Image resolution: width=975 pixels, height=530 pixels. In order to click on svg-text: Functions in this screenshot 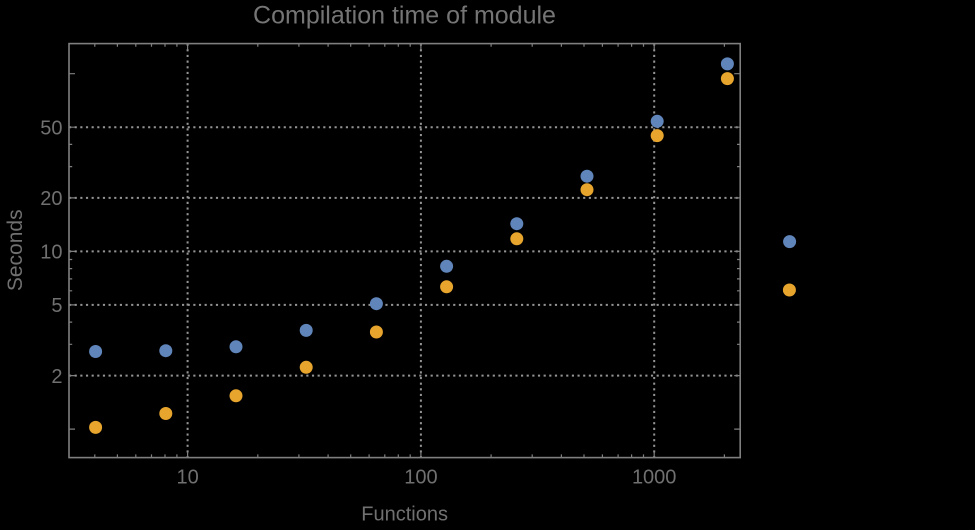, I will do `click(404, 515)`.